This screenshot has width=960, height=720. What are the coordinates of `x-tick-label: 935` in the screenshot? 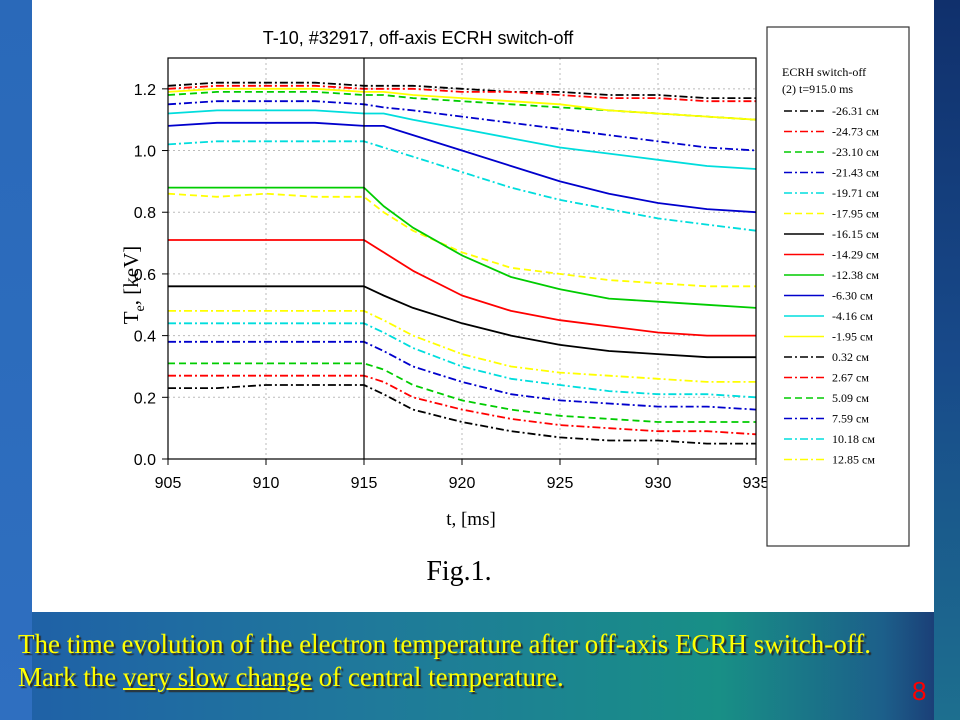 It's located at (756, 483).